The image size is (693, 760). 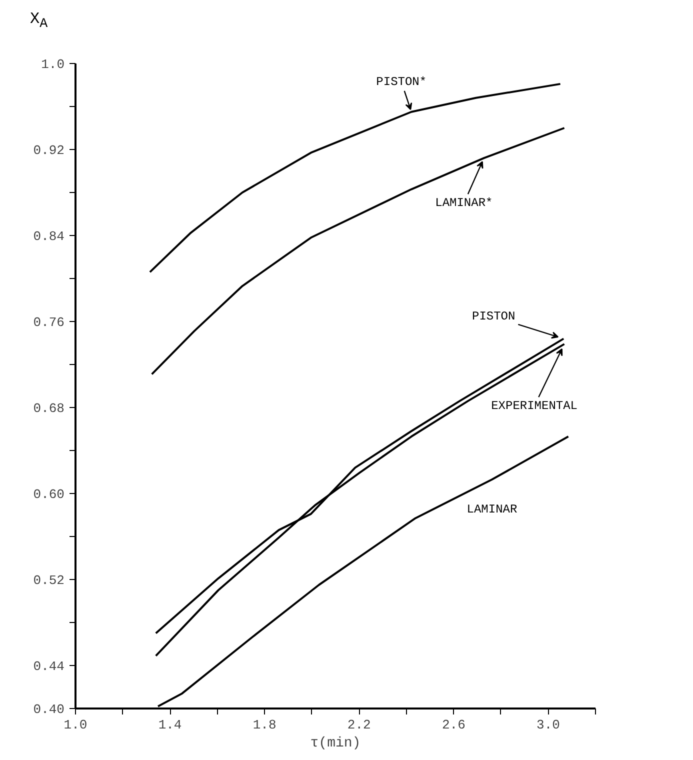 What do you see at coordinates (534, 406) in the screenshot?
I see `series-label: EXPERIMENTAL` at bounding box center [534, 406].